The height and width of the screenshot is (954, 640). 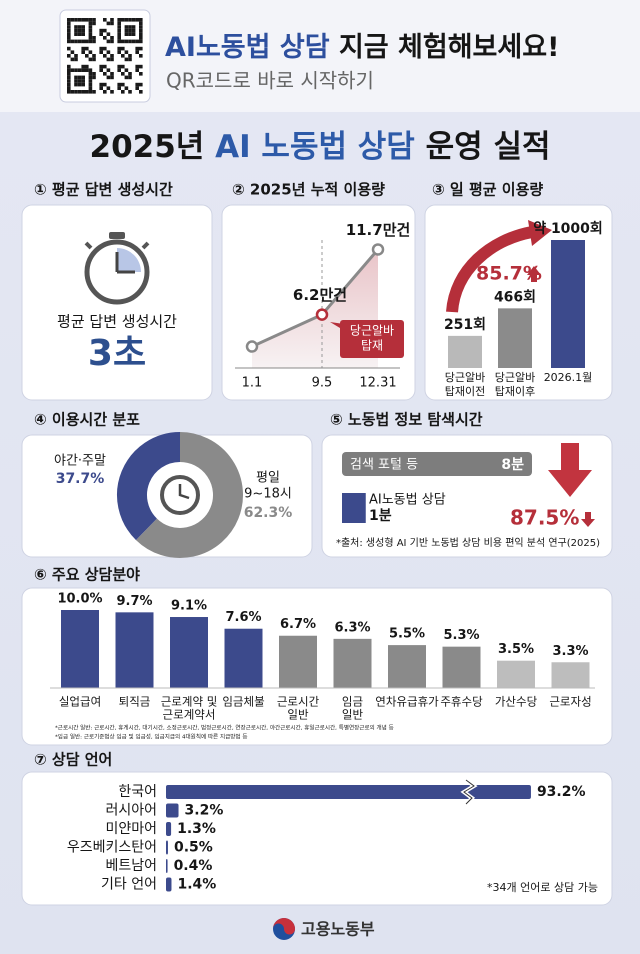 I want to click on category-label: 임금체불, so click(x=243, y=702).